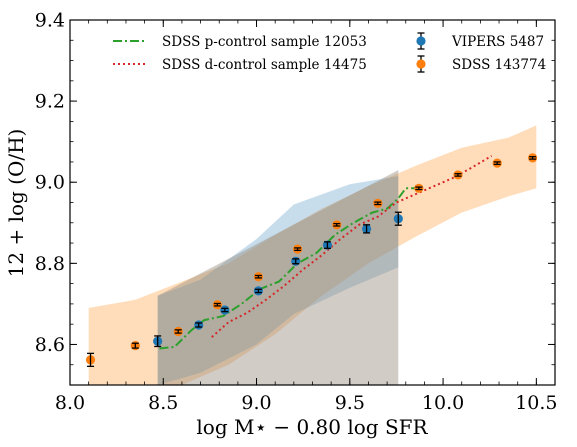 Image resolution: width=577 pixels, height=447 pixels. What do you see at coordinates (16, 203) in the screenshot?
I see `y-axis-label: 12 + log (O/H)` at bounding box center [16, 203].